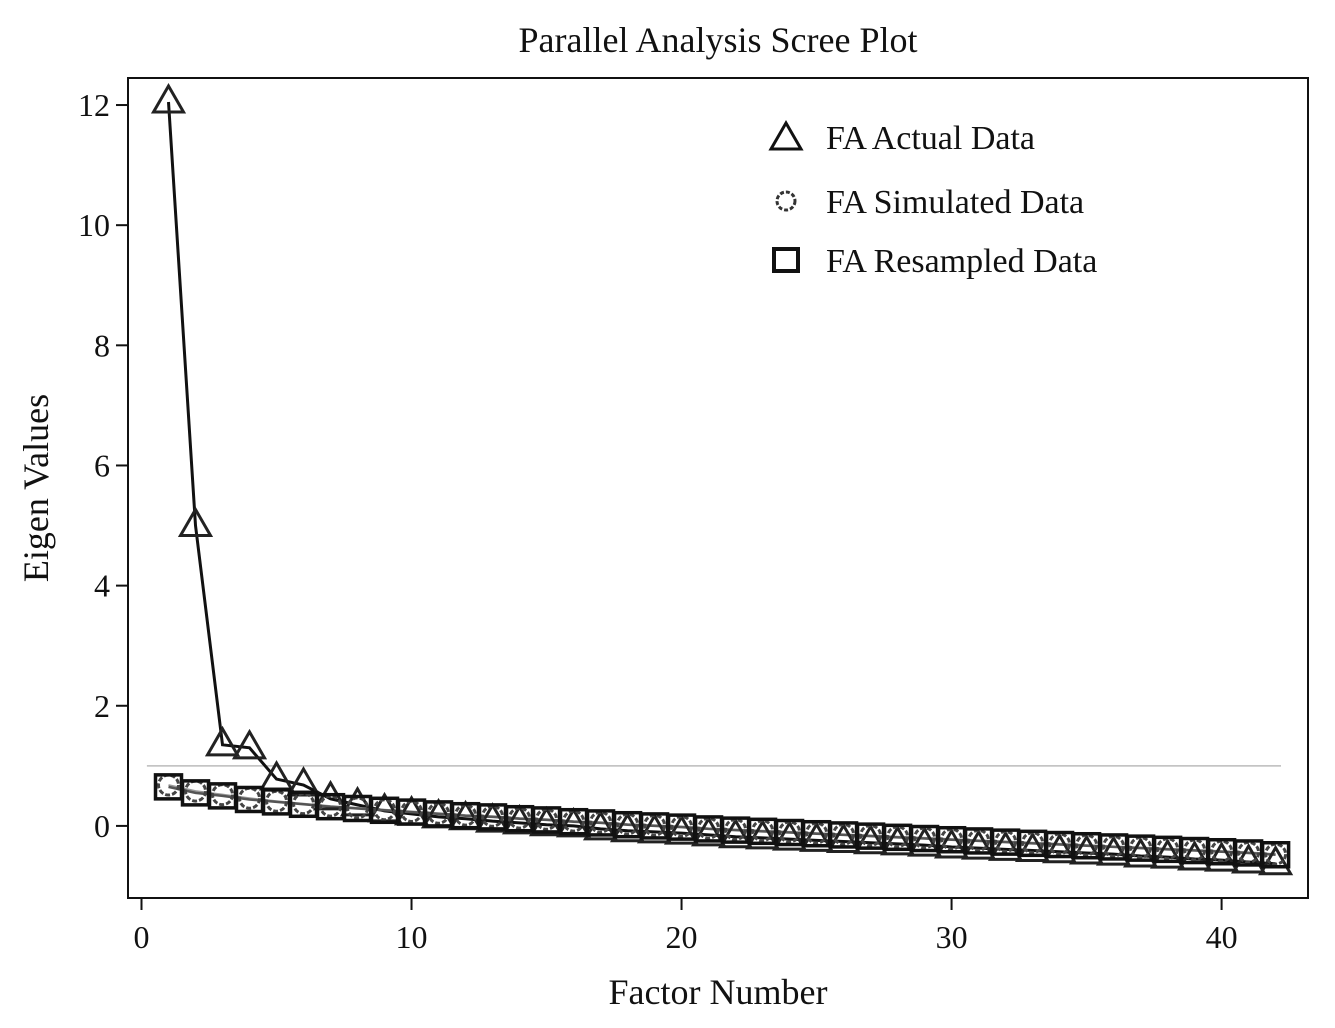  What do you see at coordinates (94, 105) in the screenshot?
I see `y-tick-label: 12` at bounding box center [94, 105].